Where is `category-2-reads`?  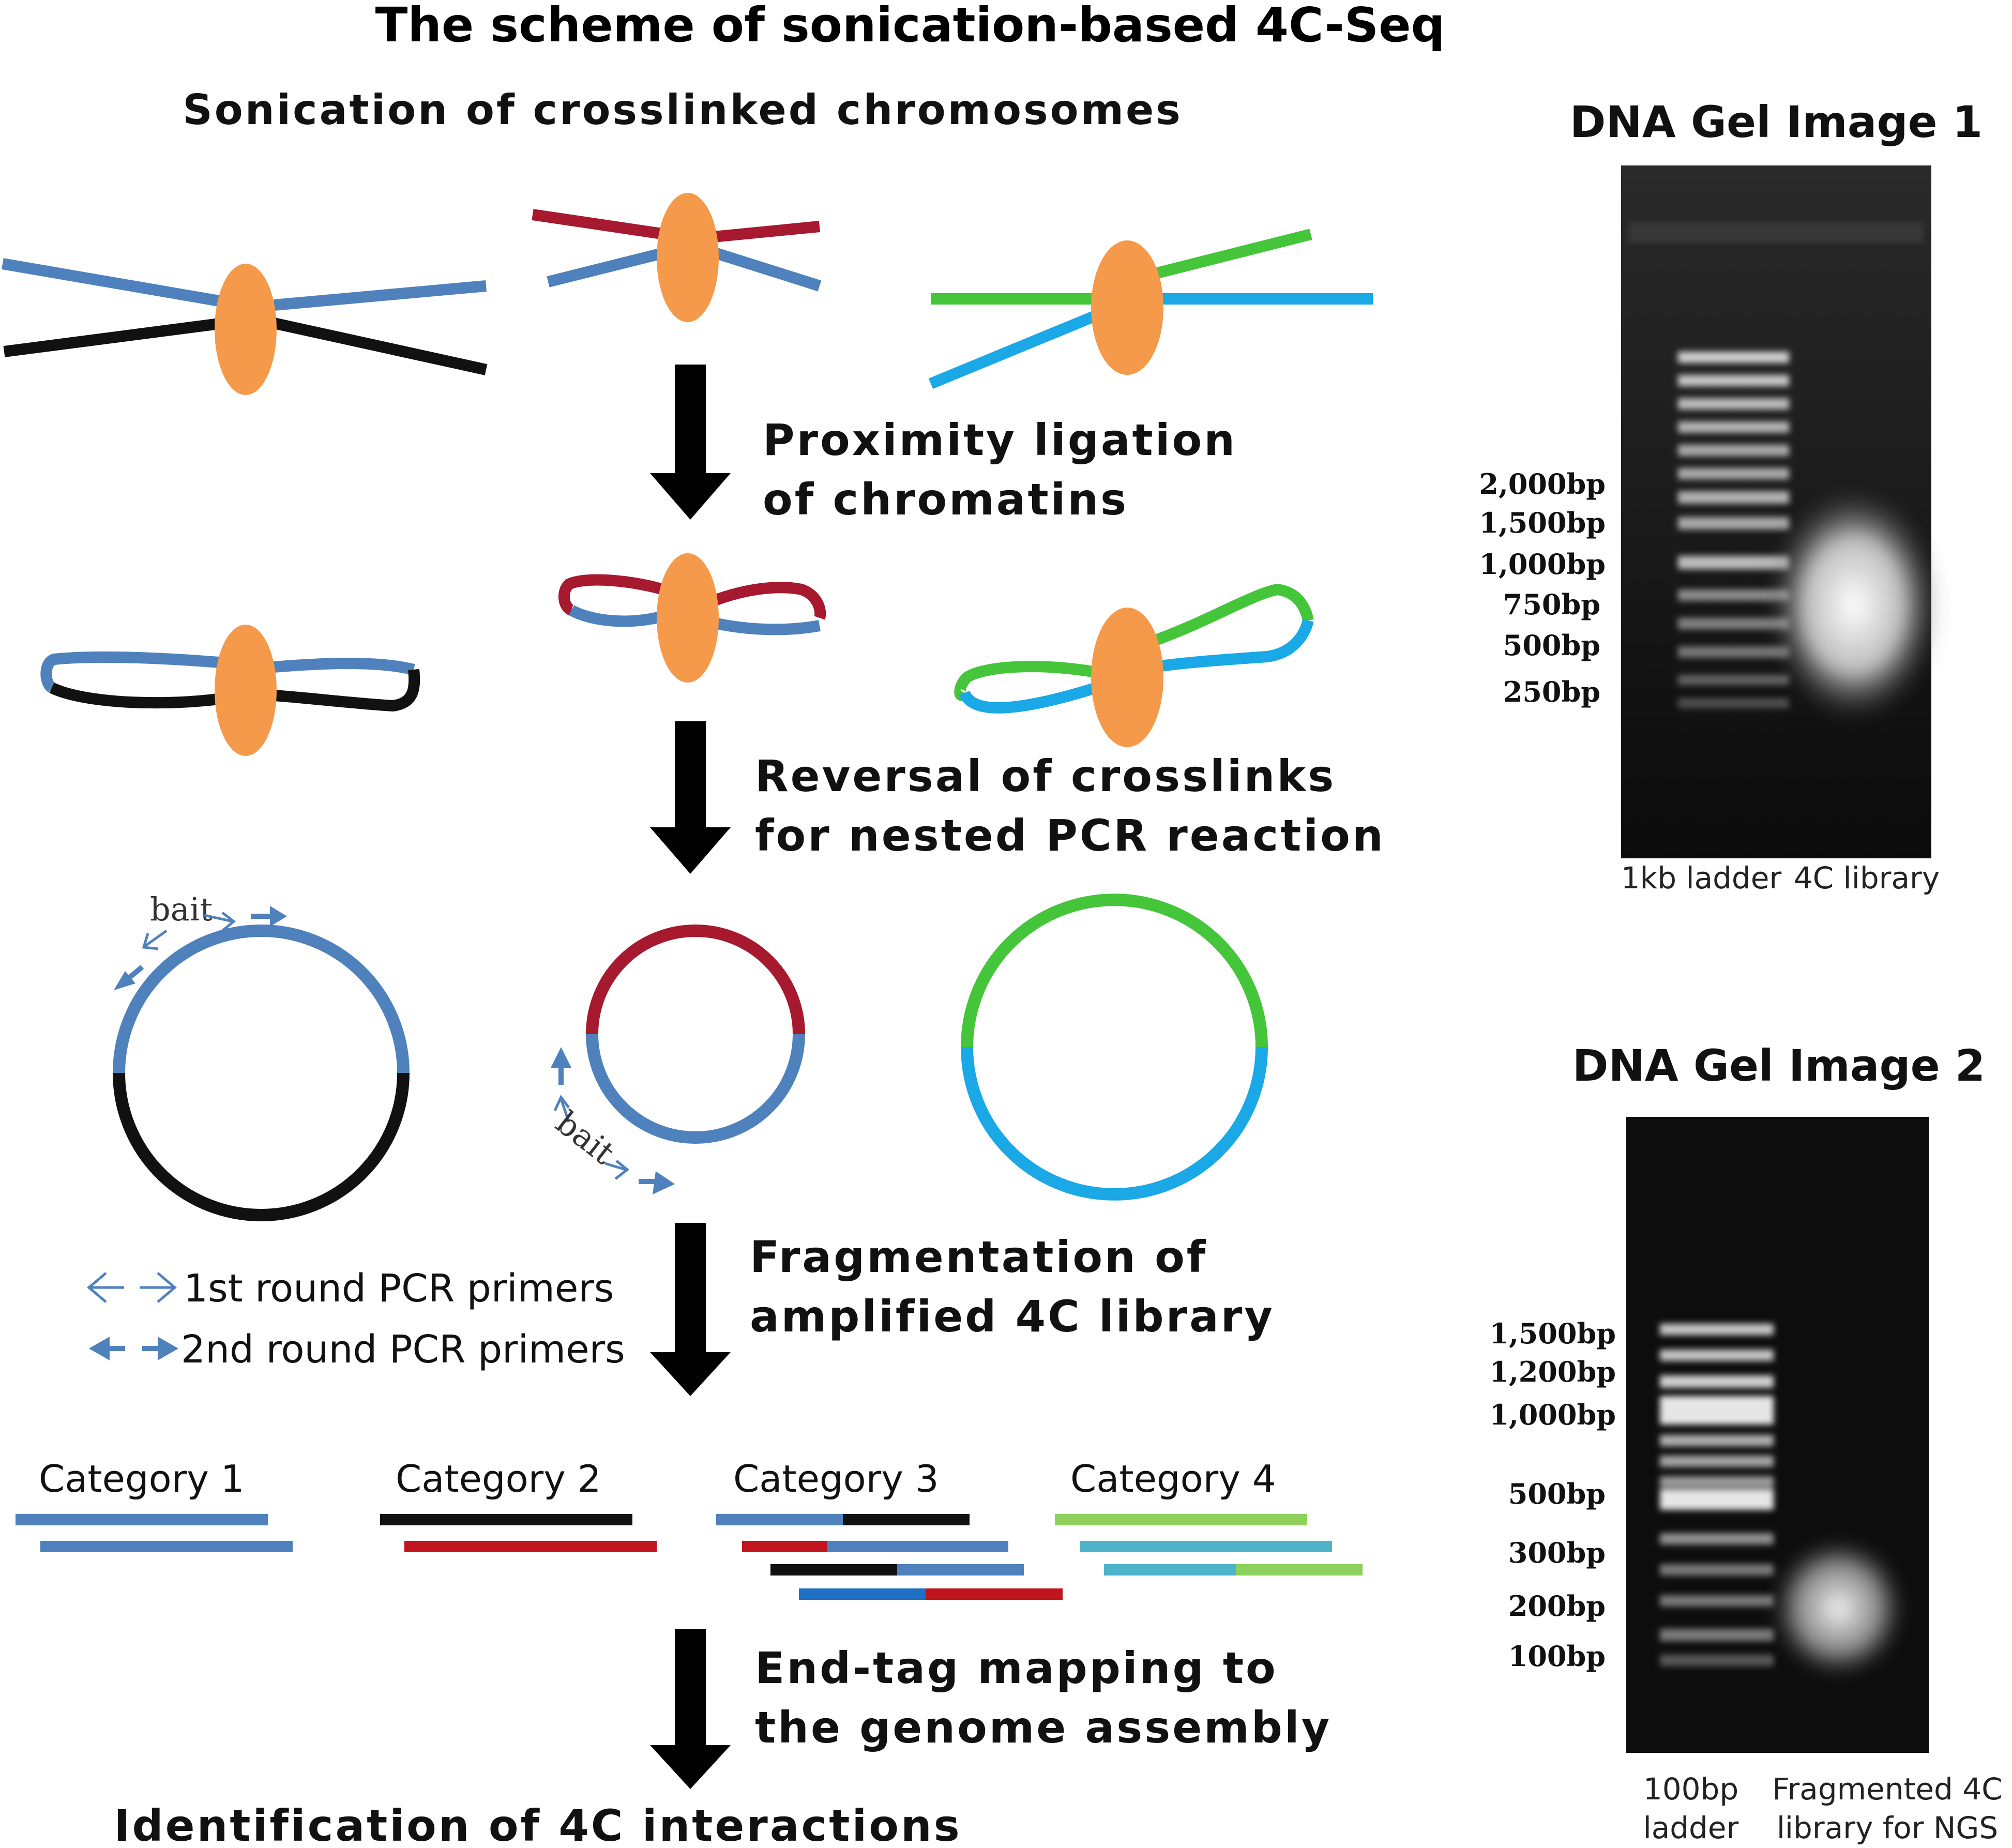 category-2-reads is located at coordinates (518, 1533).